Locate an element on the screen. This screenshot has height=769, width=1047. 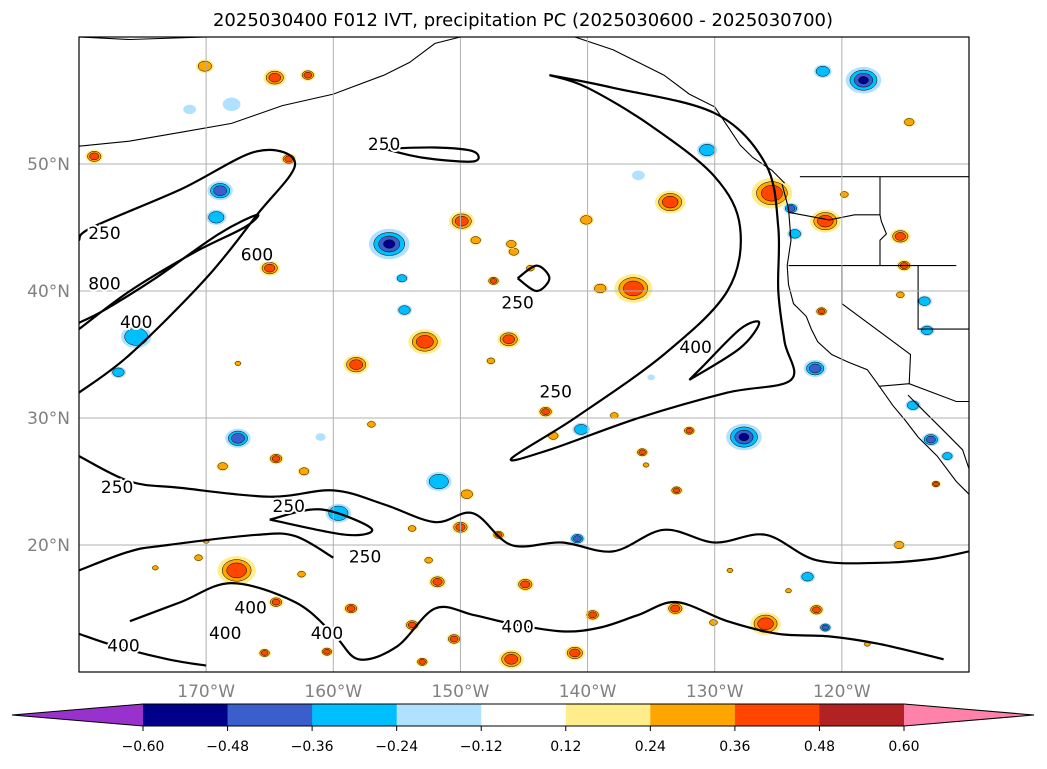
y-tick-label: 30°N is located at coordinates (48, 419).